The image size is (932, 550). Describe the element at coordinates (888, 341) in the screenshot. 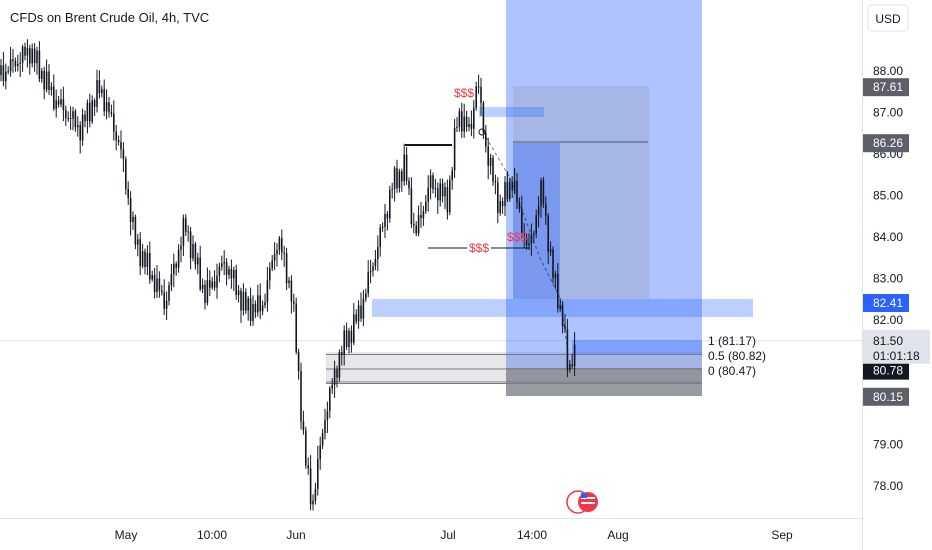

I see `last-price-label: 81.50` at that location.